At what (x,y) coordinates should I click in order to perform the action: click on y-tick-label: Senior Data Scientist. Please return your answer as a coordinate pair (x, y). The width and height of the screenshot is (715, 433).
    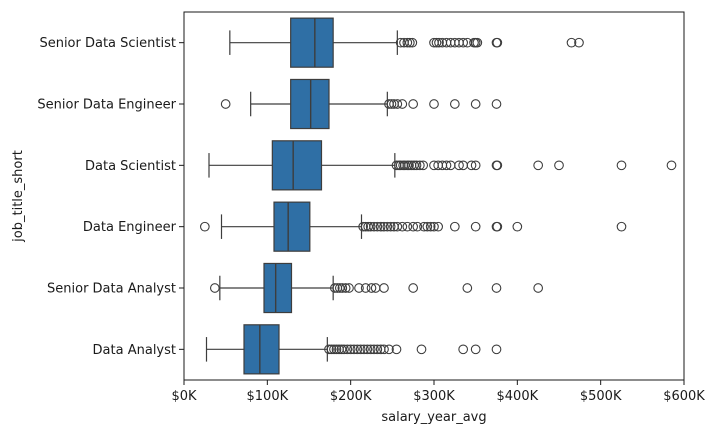
    Looking at the image, I should click on (107, 43).